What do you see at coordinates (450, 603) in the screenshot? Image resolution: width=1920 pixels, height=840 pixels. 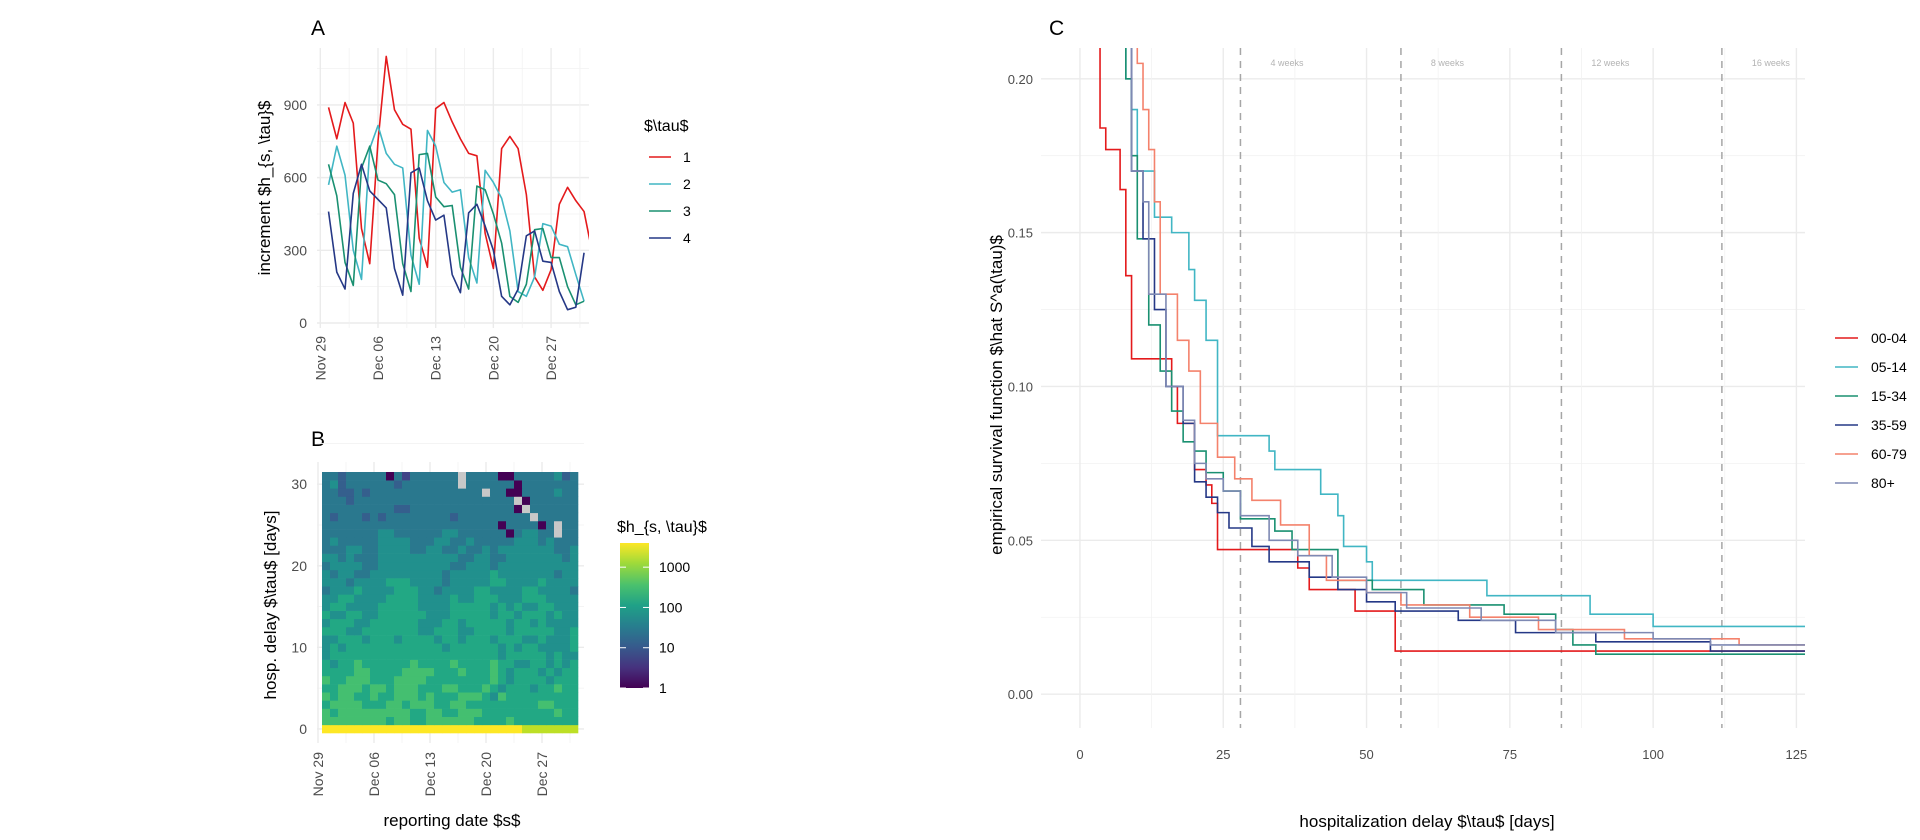 I see `panel-b-heatmap-cells` at bounding box center [450, 603].